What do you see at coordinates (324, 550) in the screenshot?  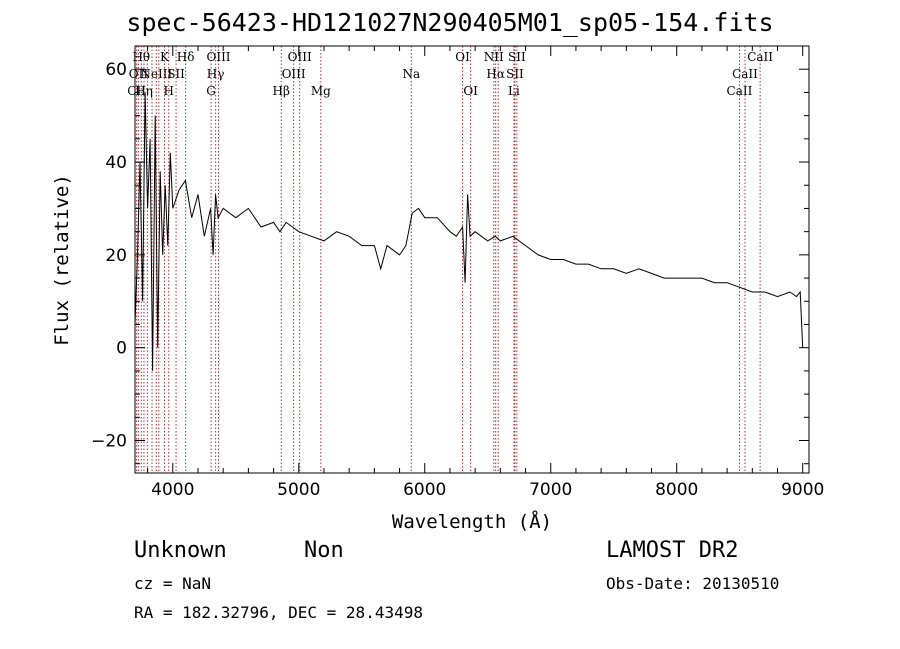 I see `subclass-label: Non` at bounding box center [324, 550].